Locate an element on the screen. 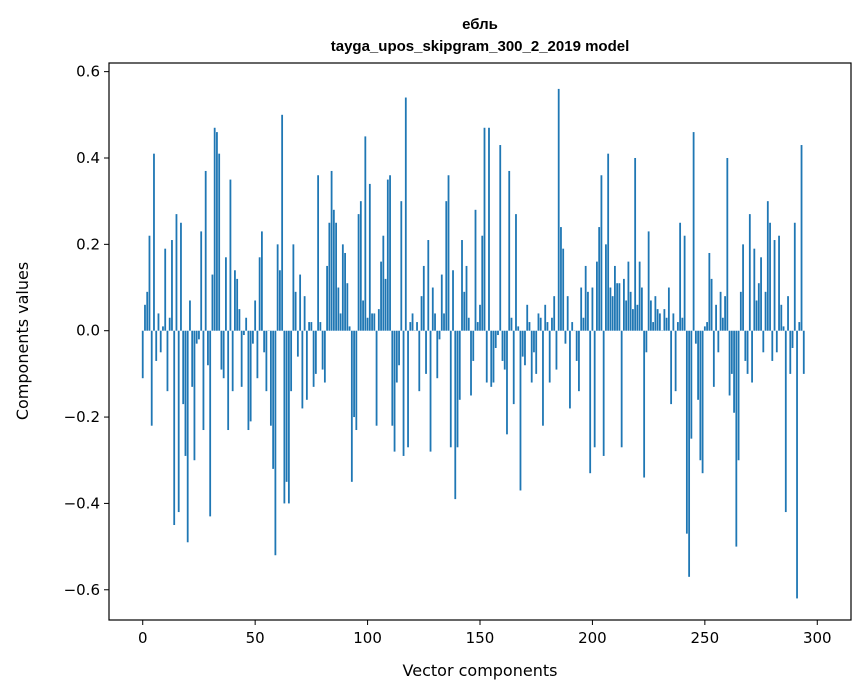  y-tick-label: −0.6 is located at coordinates (82, 590).